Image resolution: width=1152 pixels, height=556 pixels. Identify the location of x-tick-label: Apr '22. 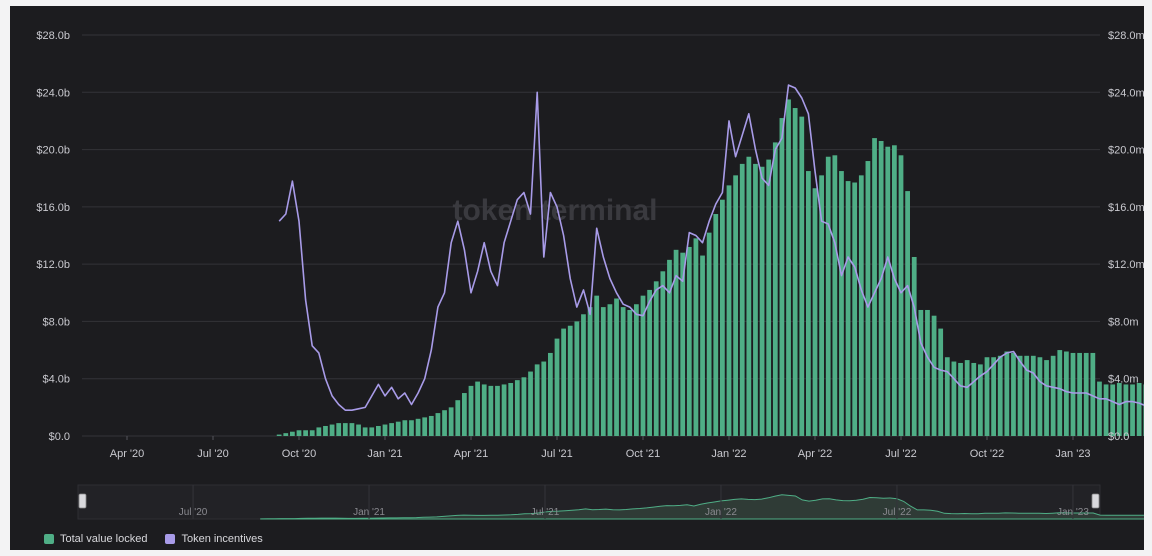
(815, 454).